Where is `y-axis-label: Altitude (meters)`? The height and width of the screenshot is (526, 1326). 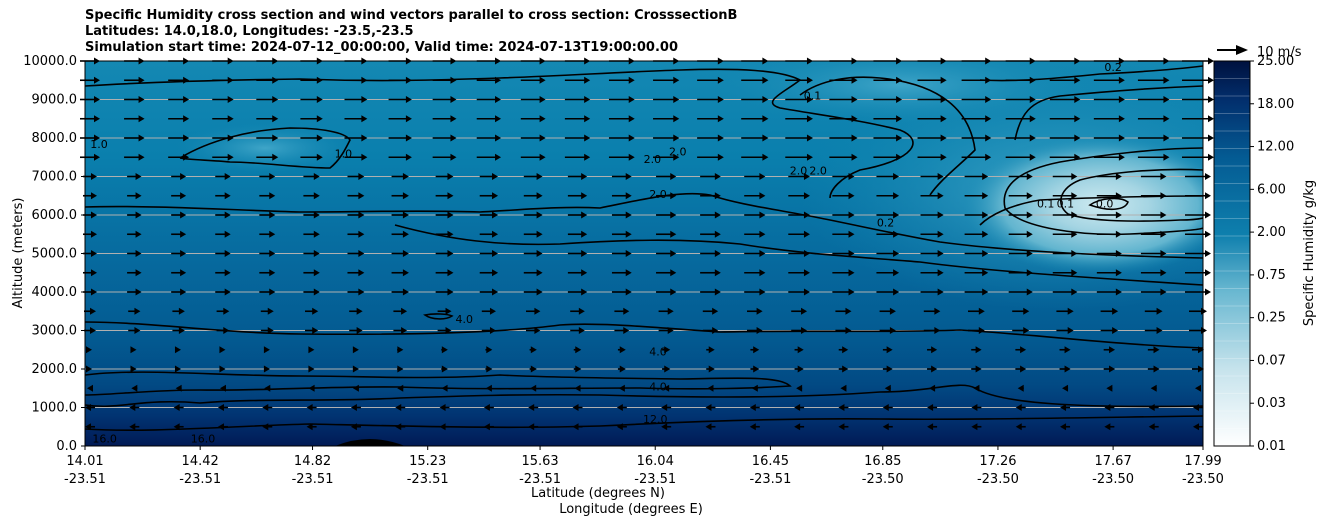 y-axis-label: Altitude (meters) is located at coordinates (18, 253).